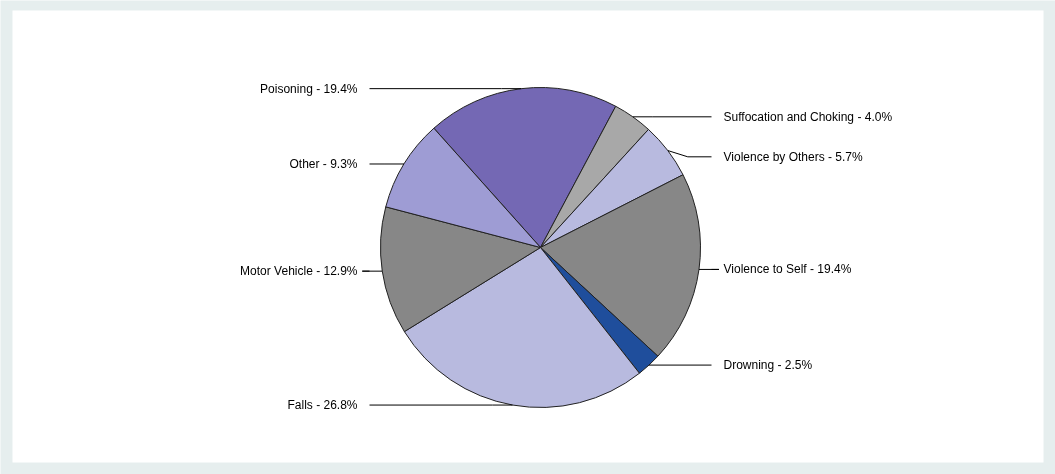  I want to click on slice-label: Violence by Others - 5.7%, so click(793, 156).